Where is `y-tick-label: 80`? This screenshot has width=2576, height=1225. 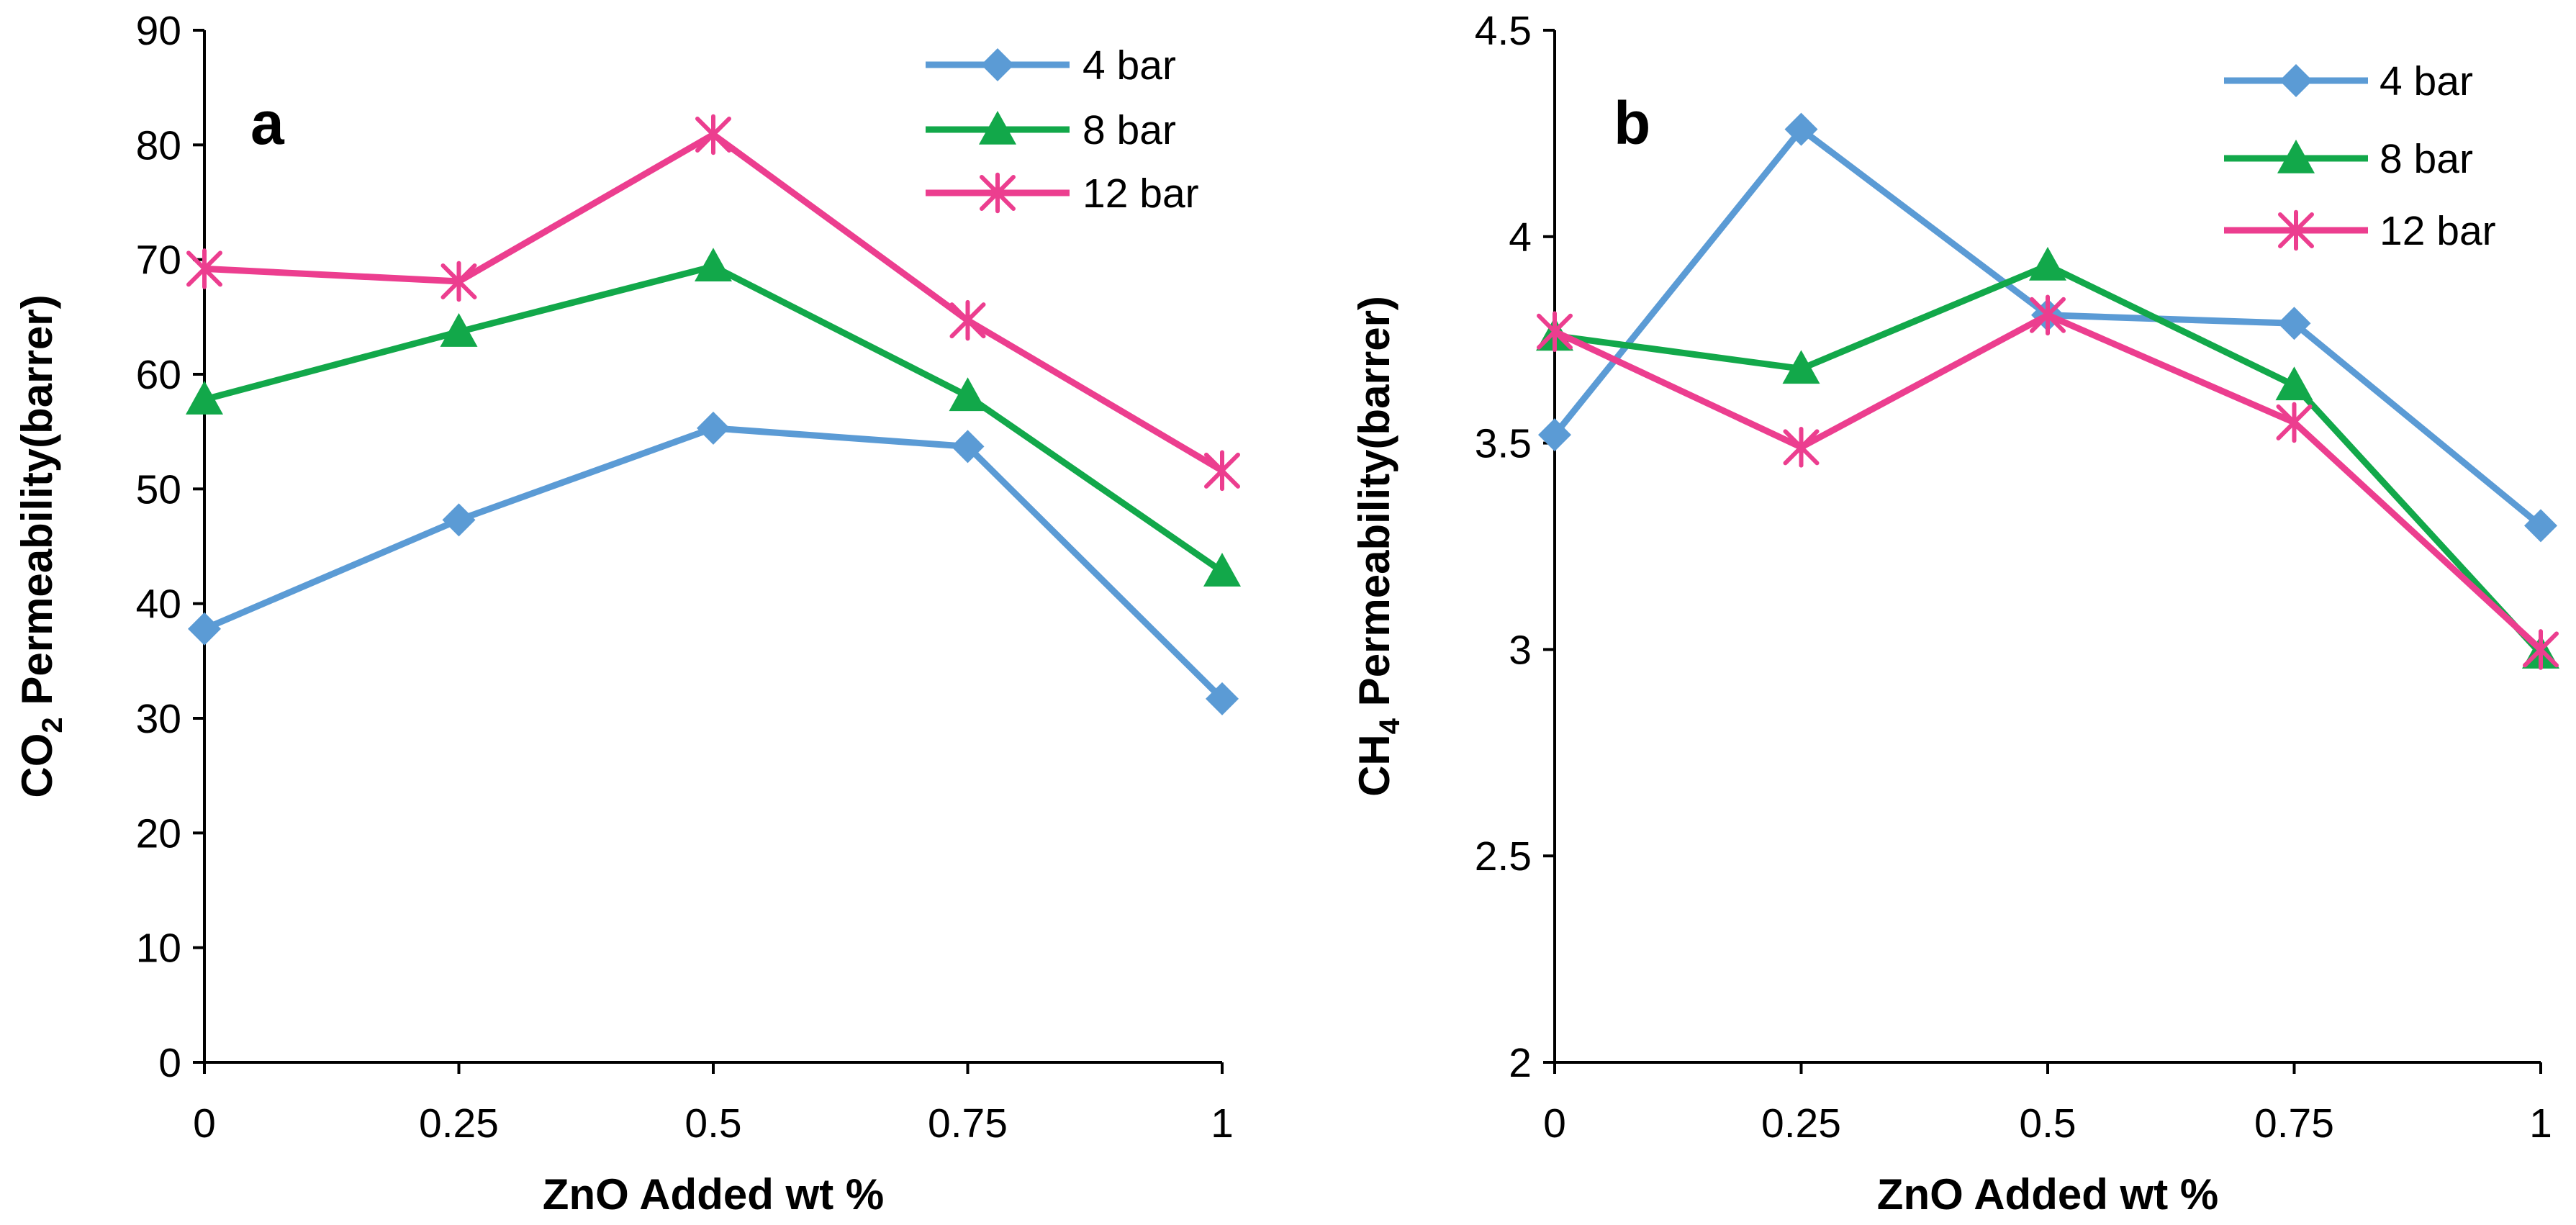 y-tick-label: 80 is located at coordinates (158, 145).